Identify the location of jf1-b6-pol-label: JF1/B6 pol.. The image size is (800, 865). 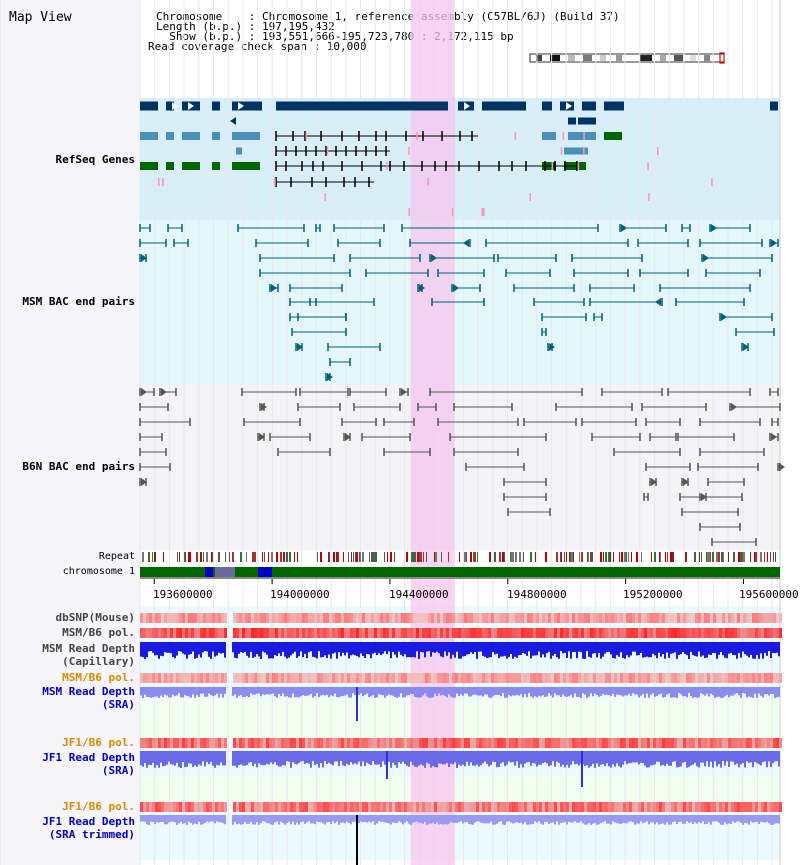
(98, 742).